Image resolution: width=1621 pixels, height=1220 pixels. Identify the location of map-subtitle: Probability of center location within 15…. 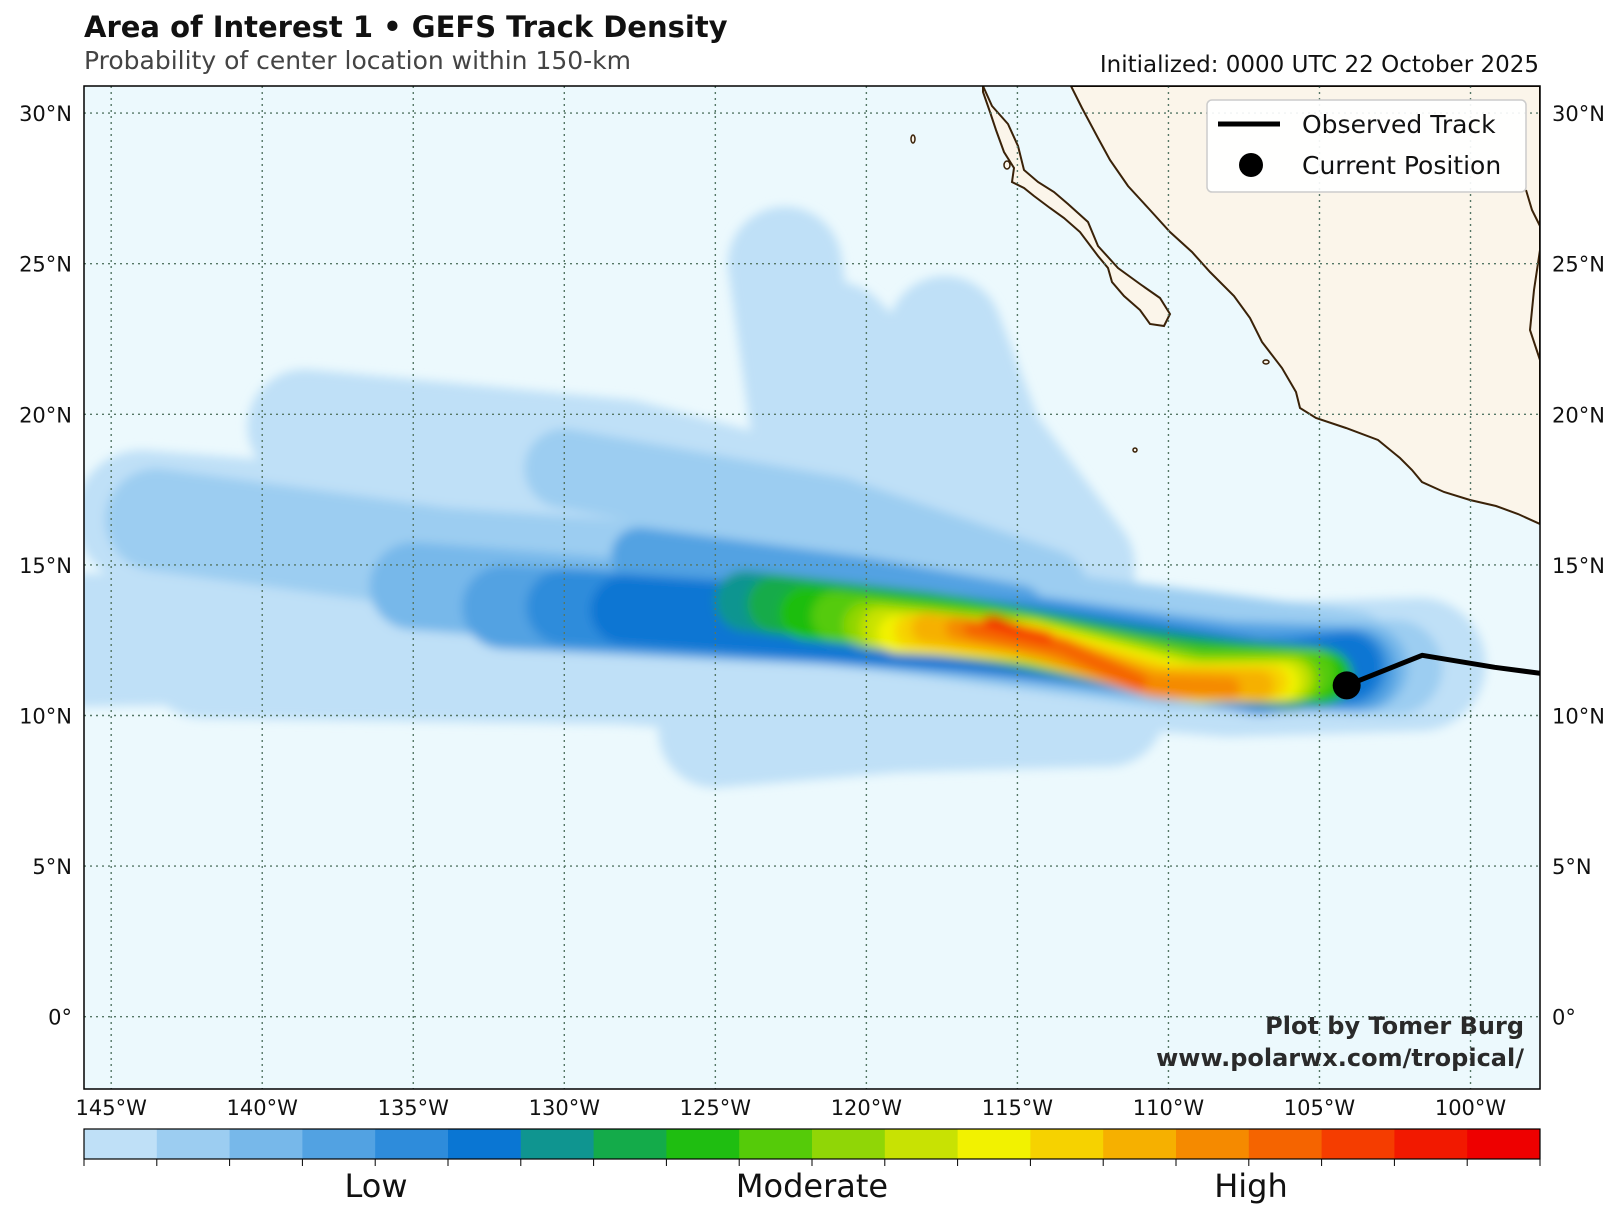
(358, 60).